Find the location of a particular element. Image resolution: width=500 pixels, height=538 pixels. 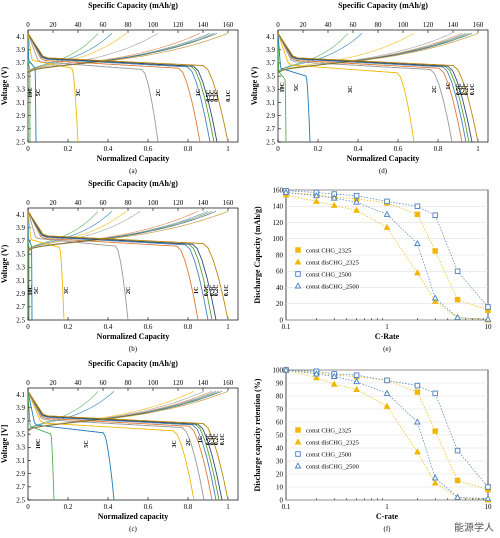

y-tick-label: 140 is located at coordinates (278, 207).